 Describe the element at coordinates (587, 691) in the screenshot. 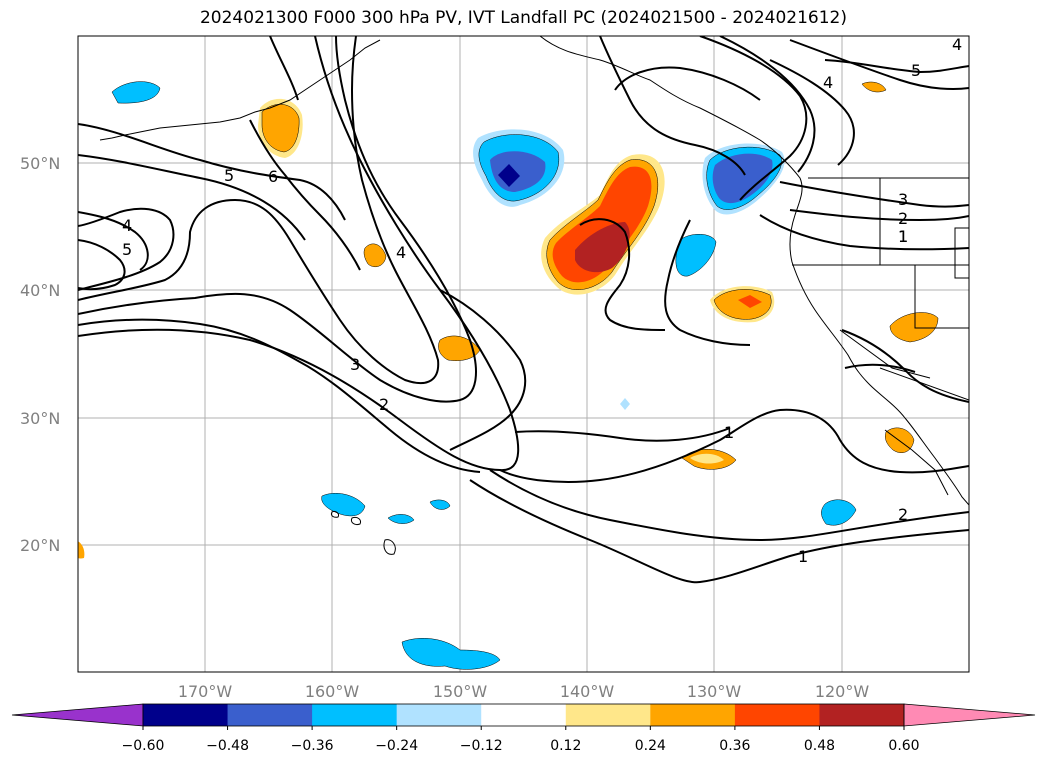

I see `lon-label: 140°W` at that location.